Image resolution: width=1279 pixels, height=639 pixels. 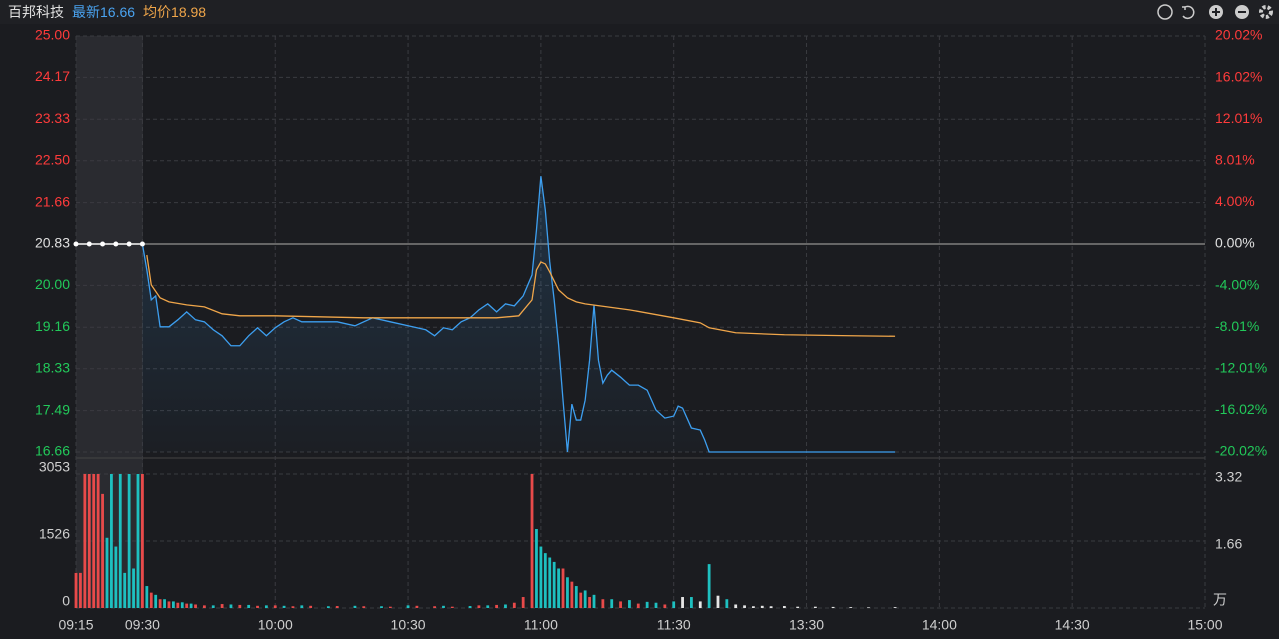 I want to click on y-tick-label: 21.66, so click(x=52, y=201).